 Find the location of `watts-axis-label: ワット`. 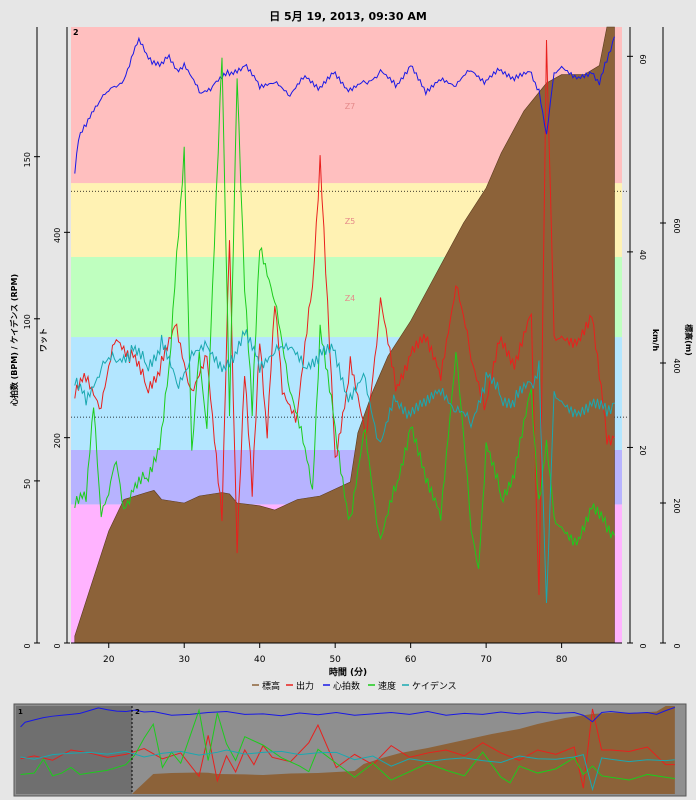

watts-axis-label: ワット is located at coordinates (43, 340).